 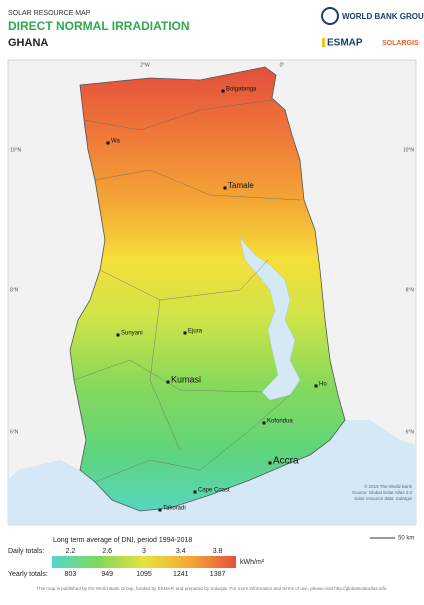 What do you see at coordinates (144, 551) in the screenshot?
I see `daily-value: 3` at bounding box center [144, 551].